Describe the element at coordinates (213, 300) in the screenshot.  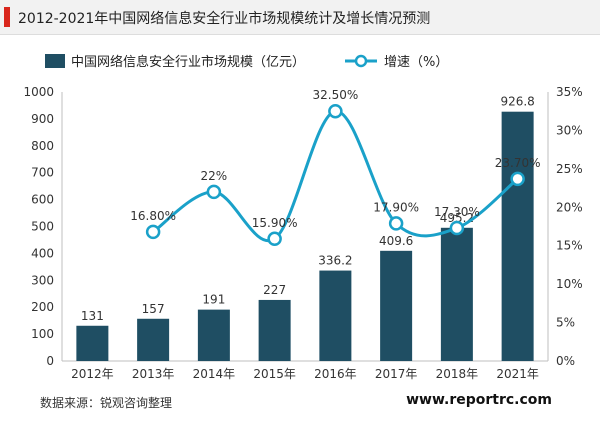
I see `bar-value-label: 191` at that location.